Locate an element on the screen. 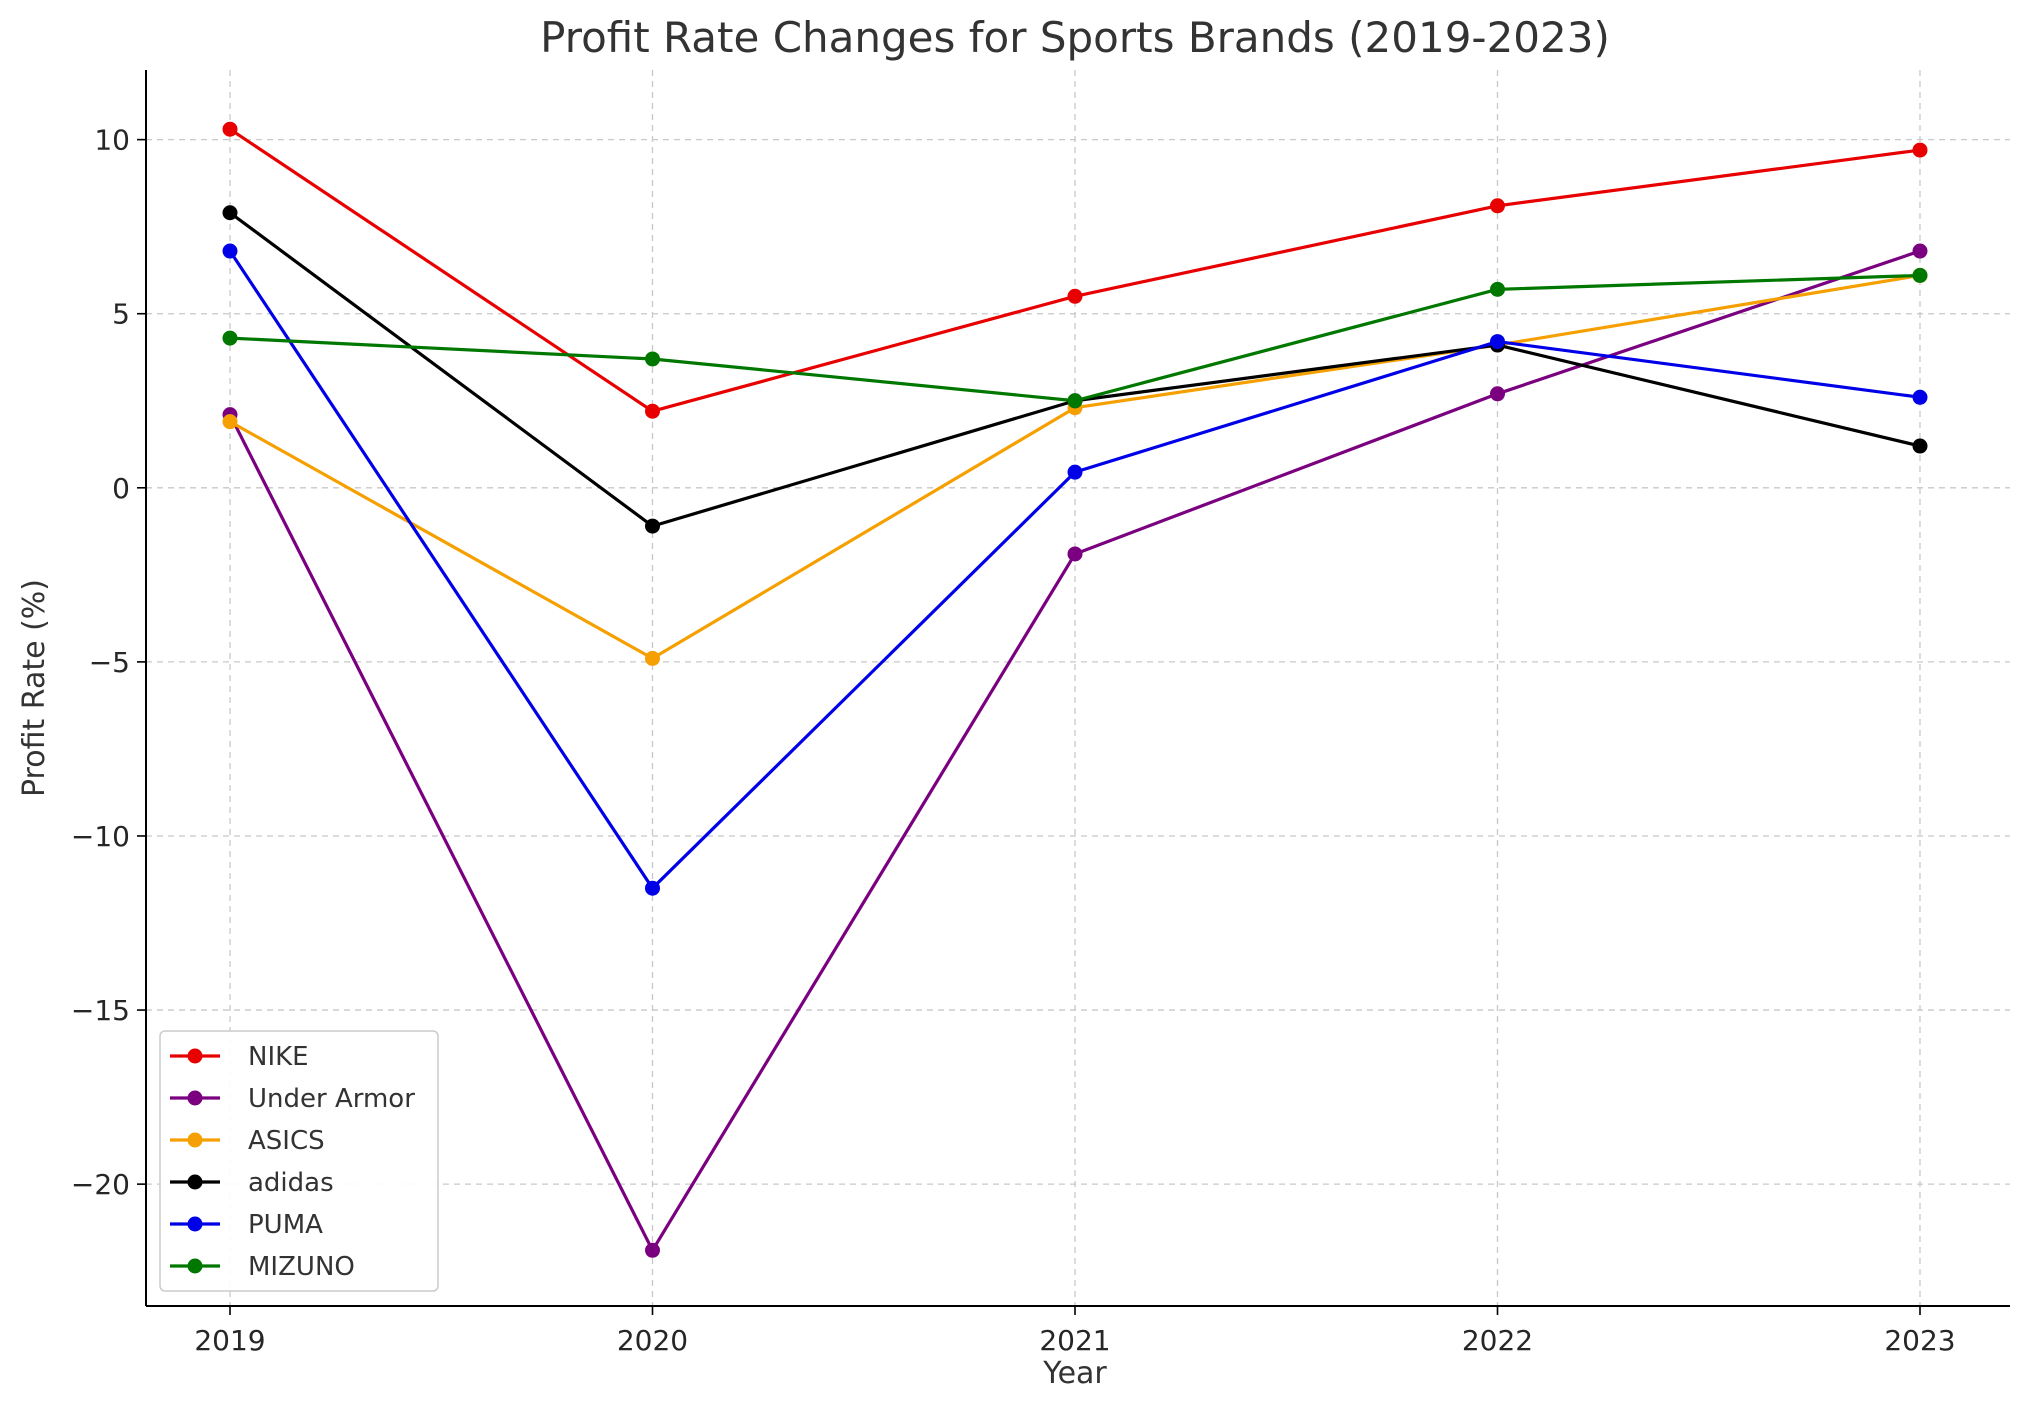 This screenshot has height=1409, width=2024. legend-marker-adidas is located at coordinates (195, 1182).